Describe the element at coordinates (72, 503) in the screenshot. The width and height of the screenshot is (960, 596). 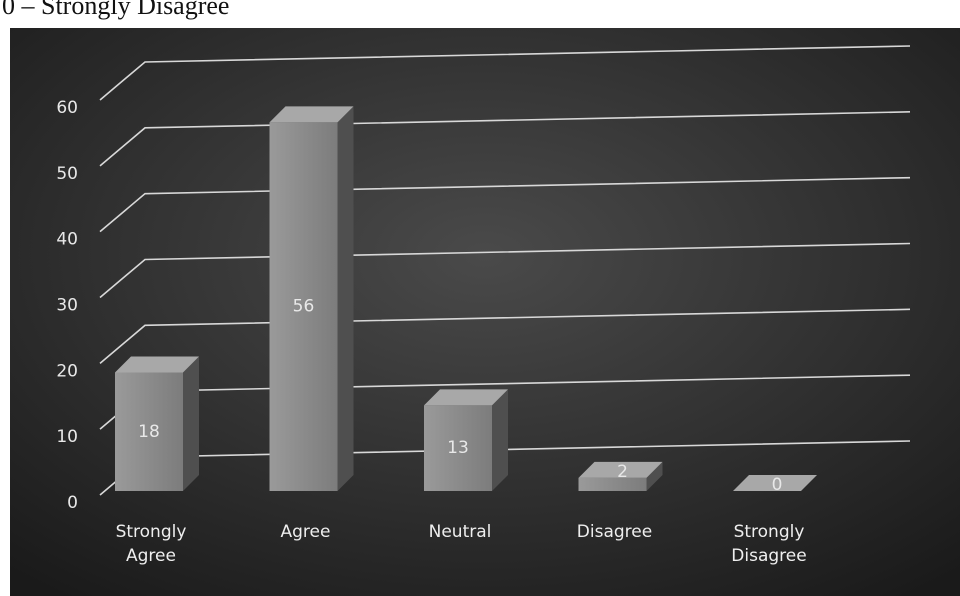
I see `y-tick-label: 0` at that location.